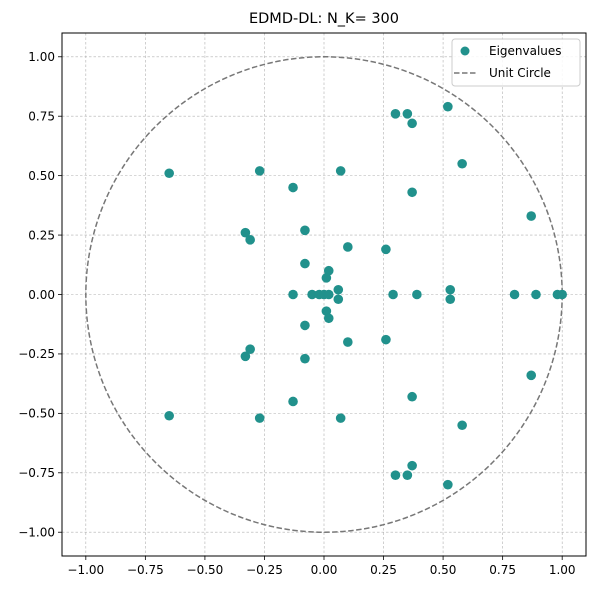 This screenshot has height=590, width=596. I want to click on y-tick-label: −0.75, so click(36, 473).